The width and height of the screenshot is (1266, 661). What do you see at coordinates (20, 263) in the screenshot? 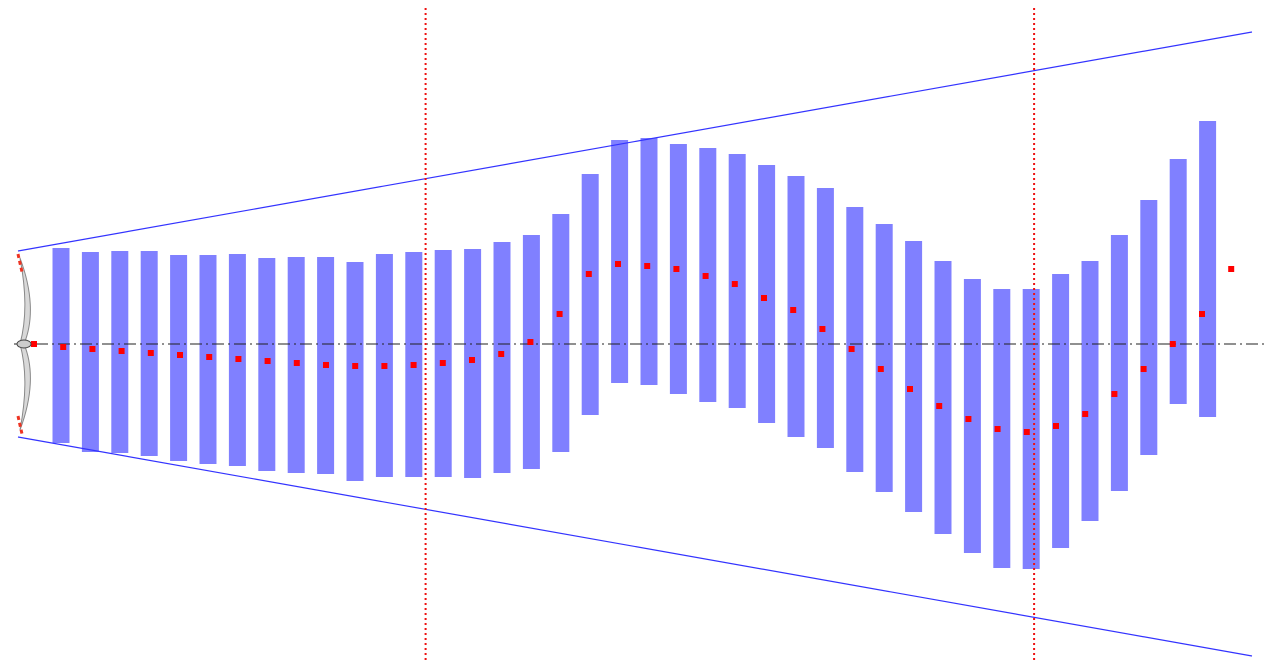
I see `origin-tip-top` at bounding box center [20, 263].